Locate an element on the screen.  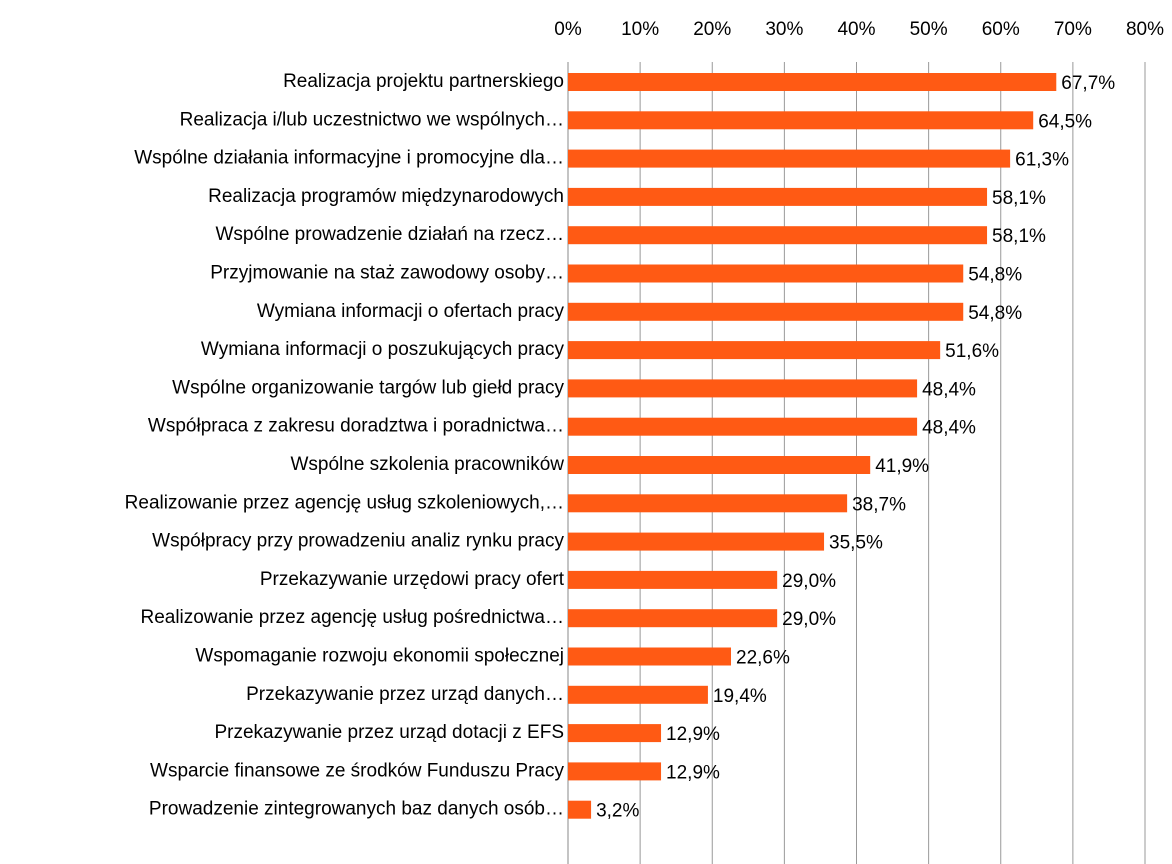
y-tick-label: Przekazywanie przez urząd dotacji z EFS is located at coordinates (389, 732).